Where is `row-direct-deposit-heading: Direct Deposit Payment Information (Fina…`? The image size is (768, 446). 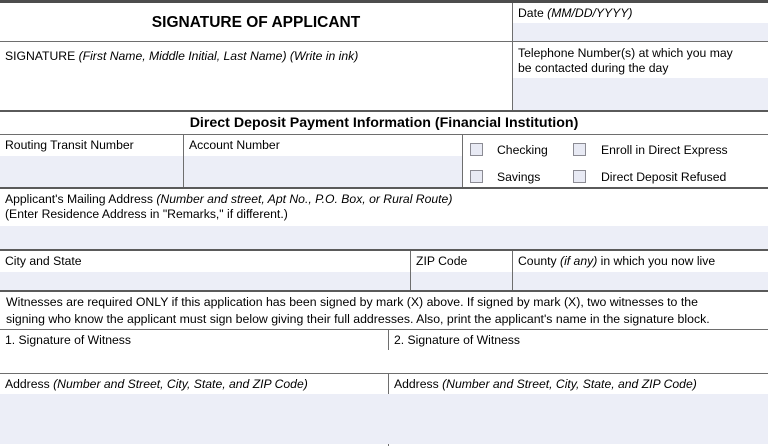 row-direct-deposit-heading: Direct Deposit Payment Information (Fina… is located at coordinates (384, 123).